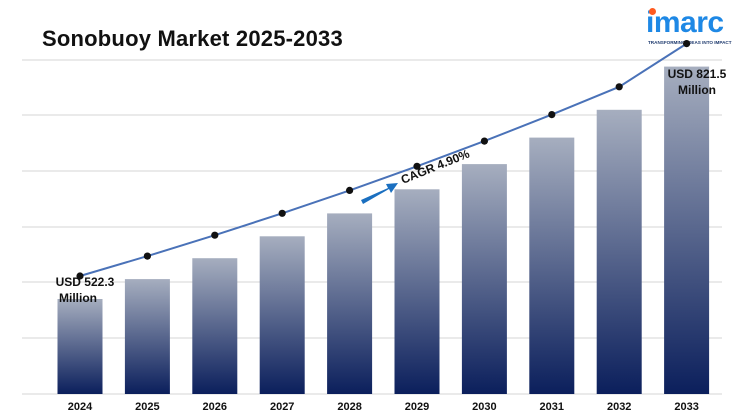 This screenshot has width=744, height=413. What do you see at coordinates (697, 74) in the screenshot?
I see `end-value-label-line1: USD 821.5` at bounding box center [697, 74].